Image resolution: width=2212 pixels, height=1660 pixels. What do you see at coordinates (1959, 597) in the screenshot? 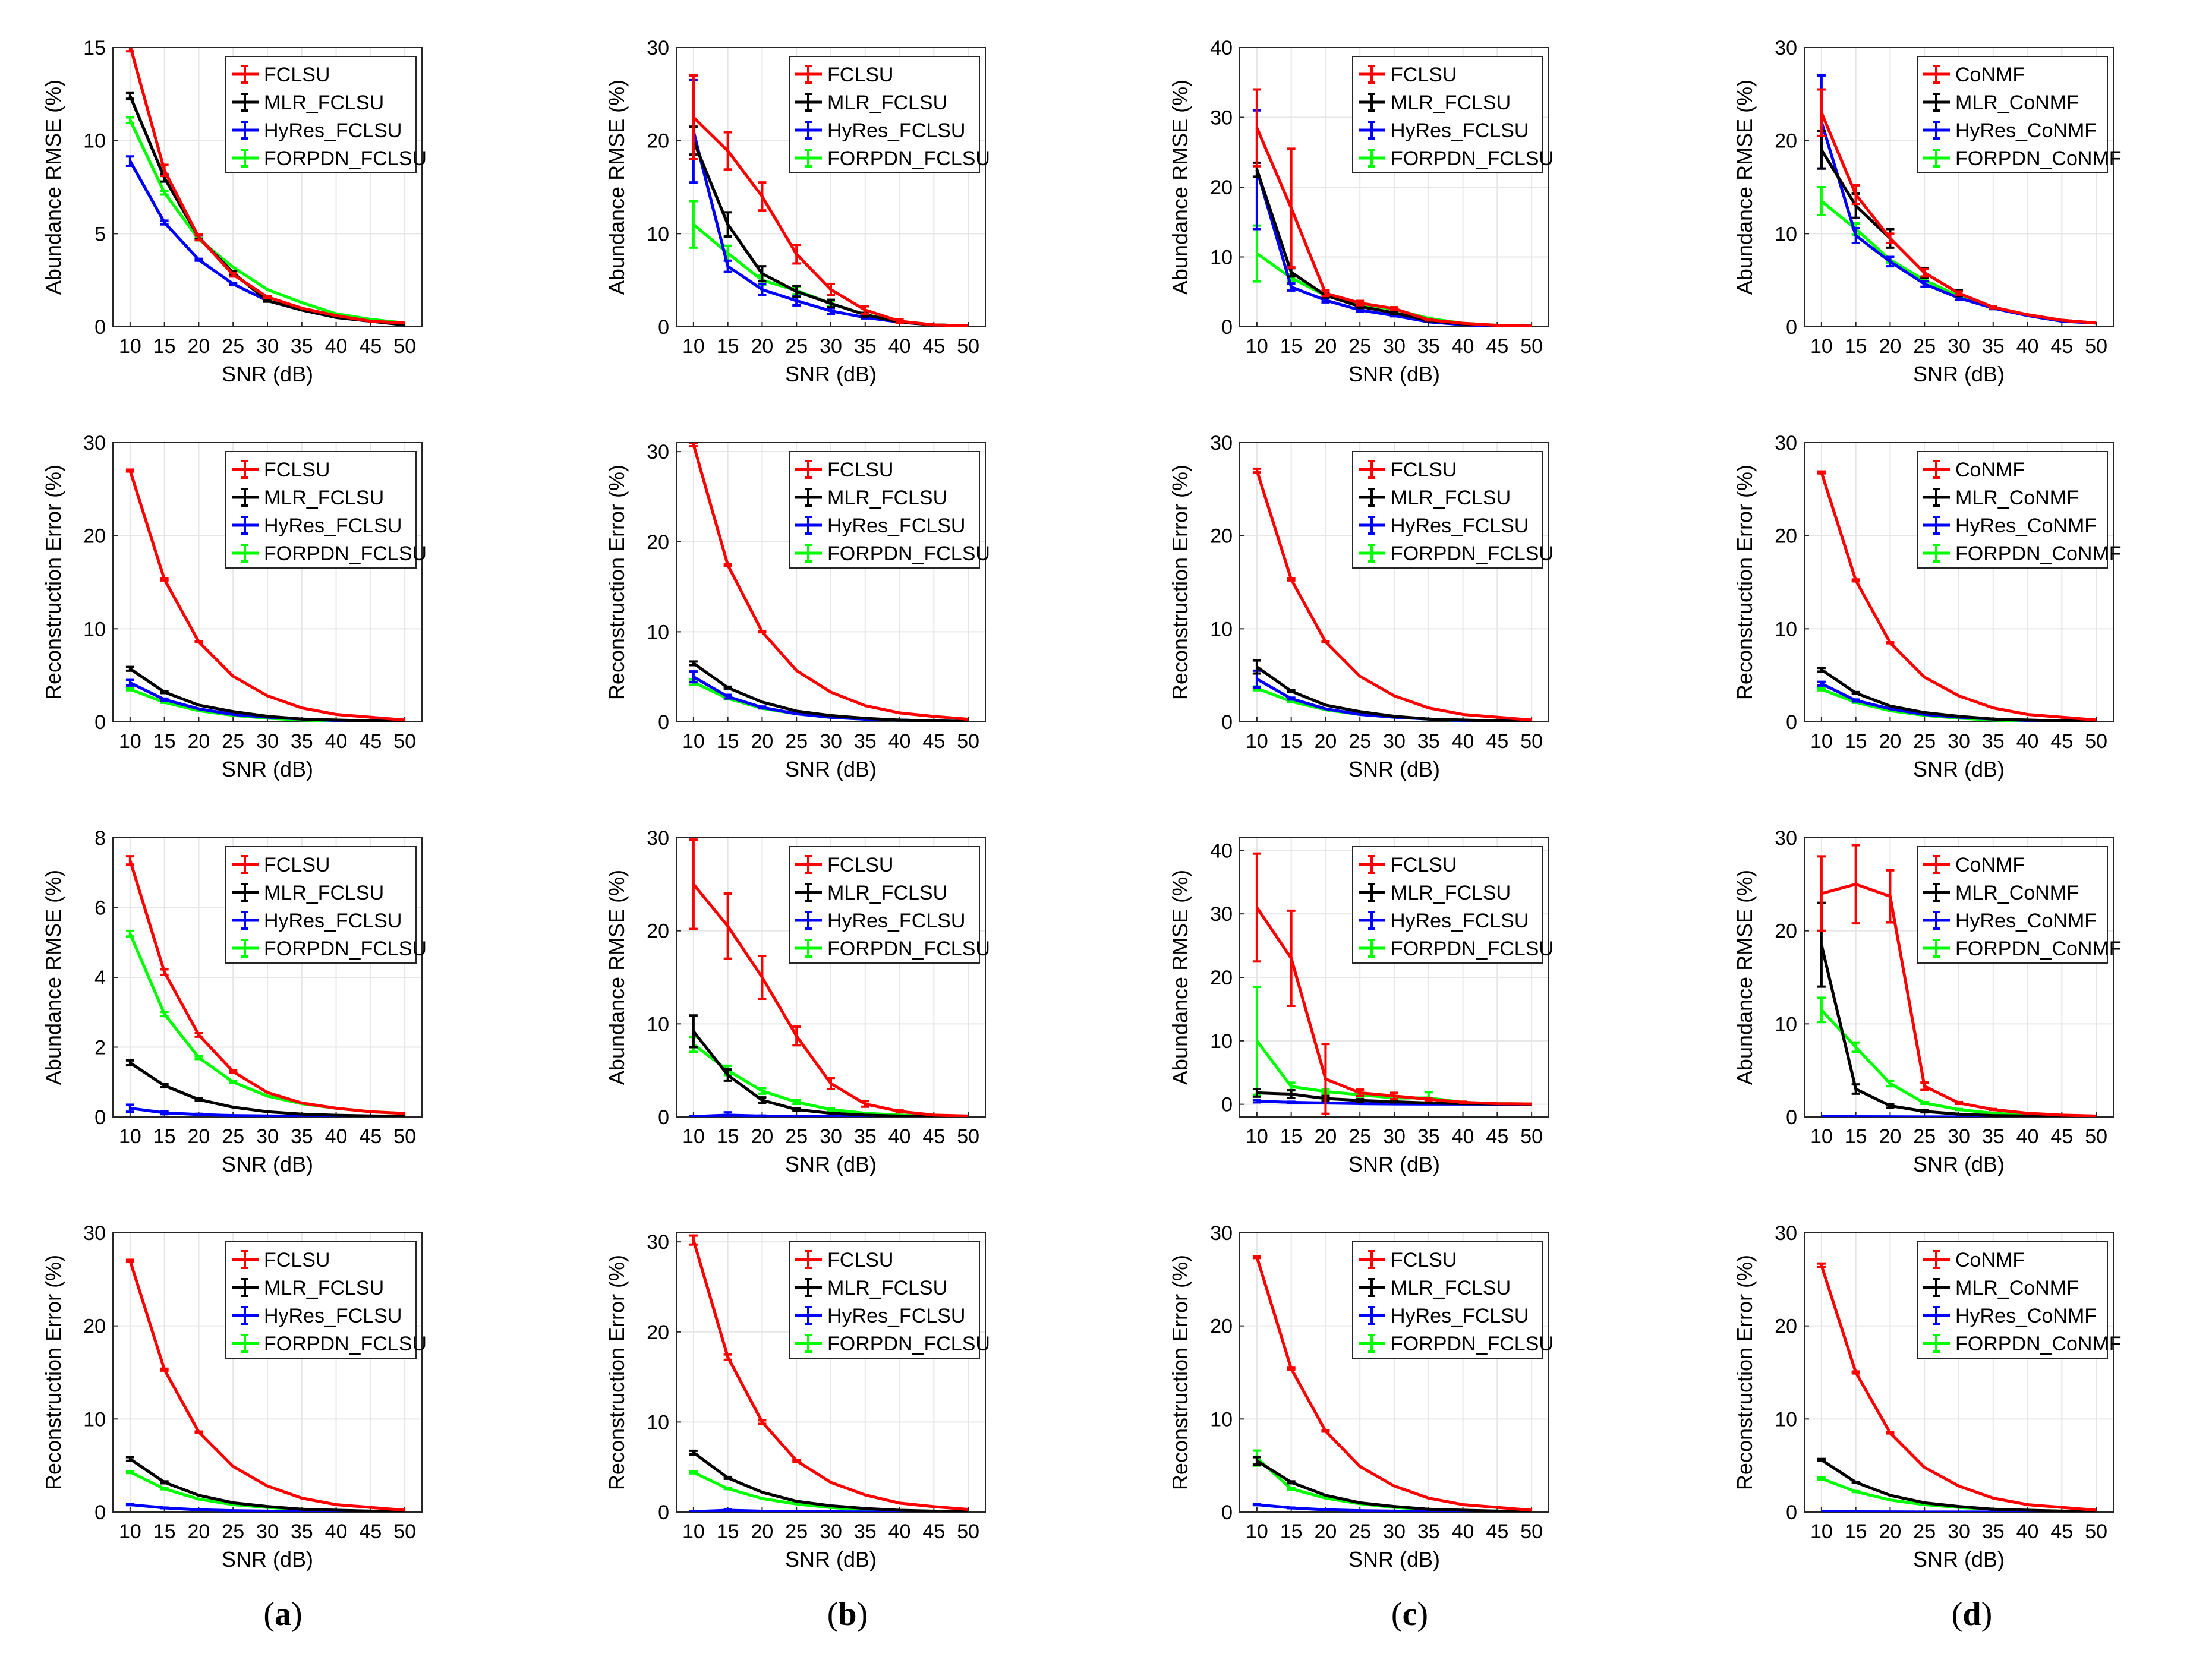
I see `series-line-CoNMF` at bounding box center [1959, 597].